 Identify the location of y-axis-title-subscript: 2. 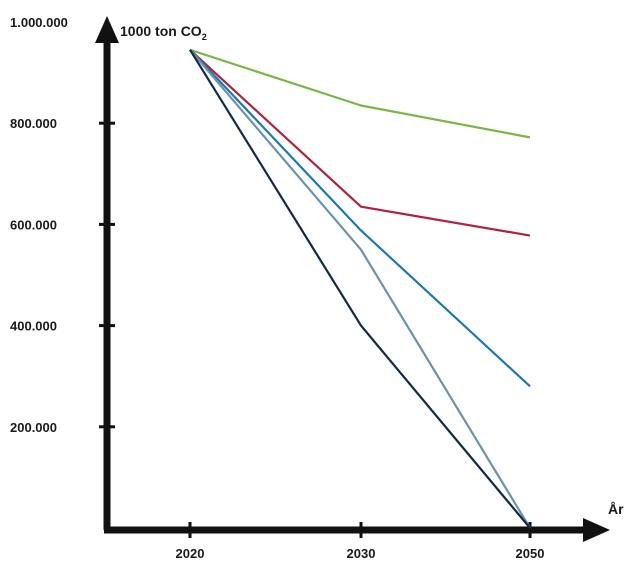
(204, 37).